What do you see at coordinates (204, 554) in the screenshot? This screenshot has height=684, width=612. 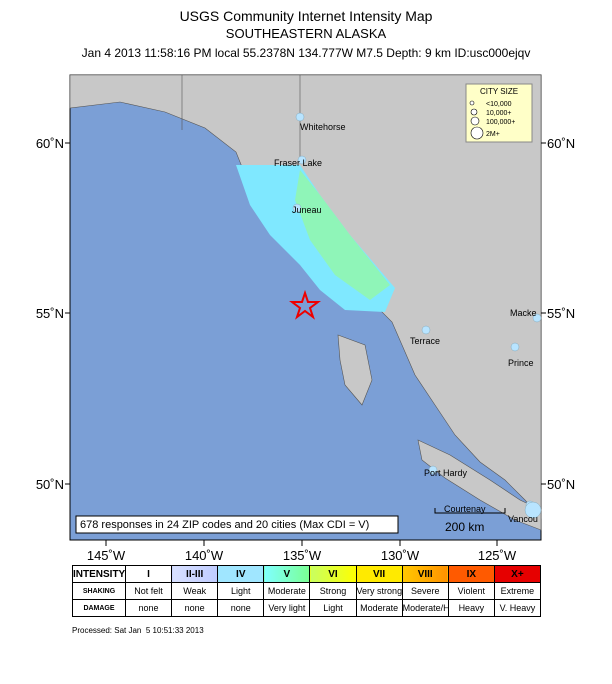 I see `lon-label: 140˚W` at bounding box center [204, 554].